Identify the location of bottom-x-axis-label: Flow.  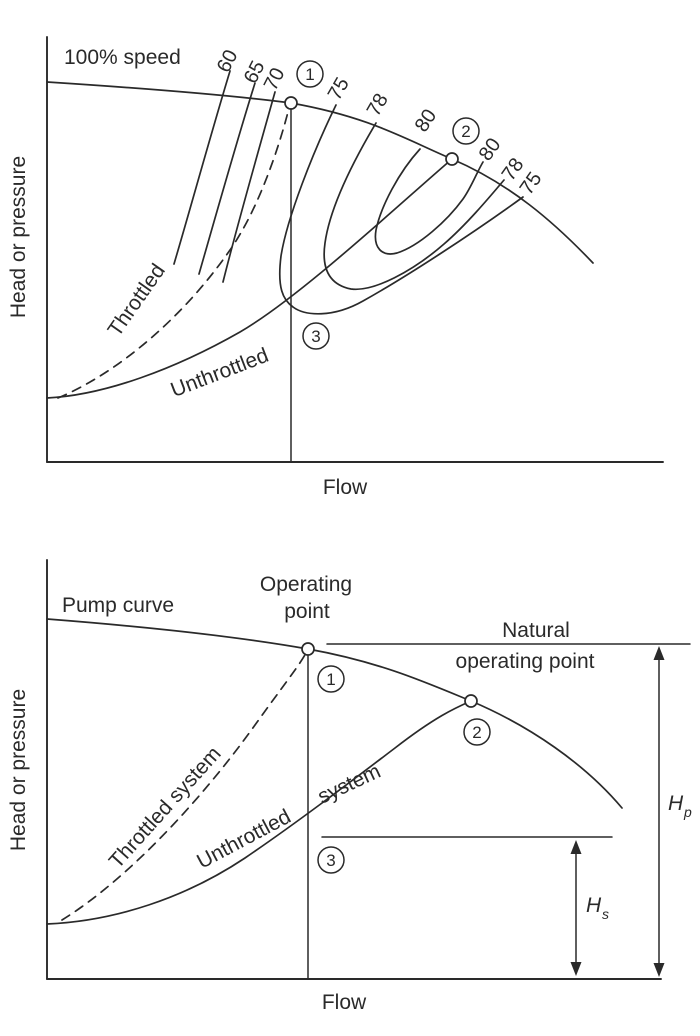
(344, 1002).